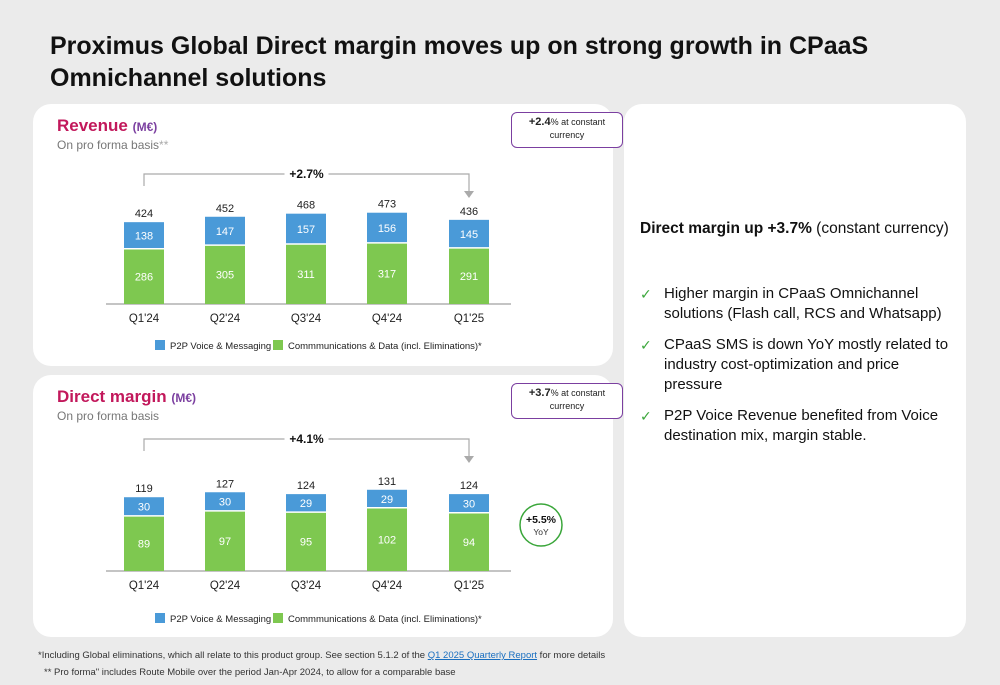 Image resolution: width=1000 pixels, height=685 pixels. Describe the element at coordinates (726, 228) in the screenshot. I see `summary-headline-bold: Direct margin up +3.7%` at that location.